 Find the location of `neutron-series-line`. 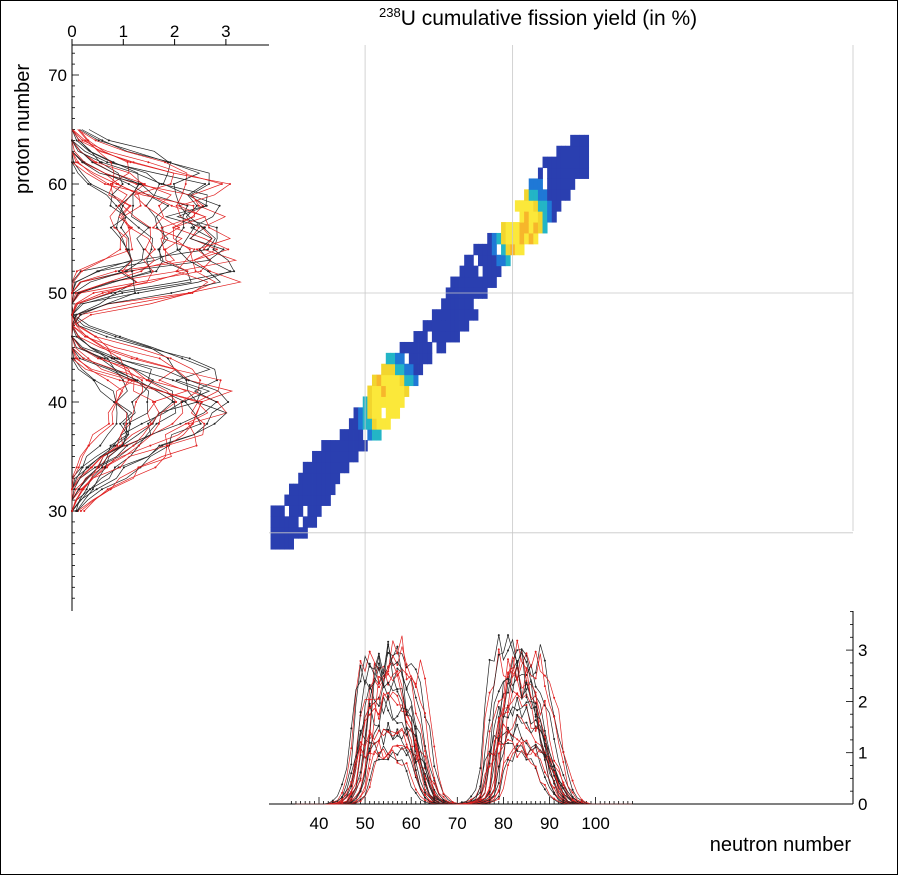

neutron-series-line is located at coordinates (464, 720).